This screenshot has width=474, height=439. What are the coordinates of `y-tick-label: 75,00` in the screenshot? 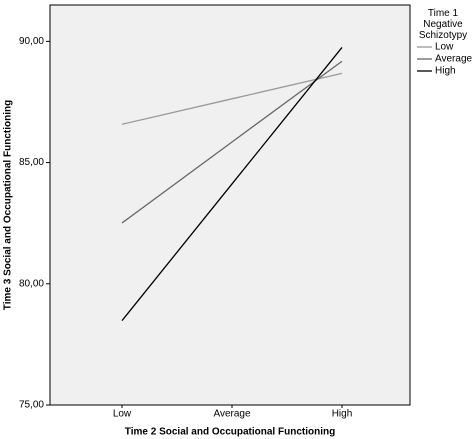 It's located at (31, 405).